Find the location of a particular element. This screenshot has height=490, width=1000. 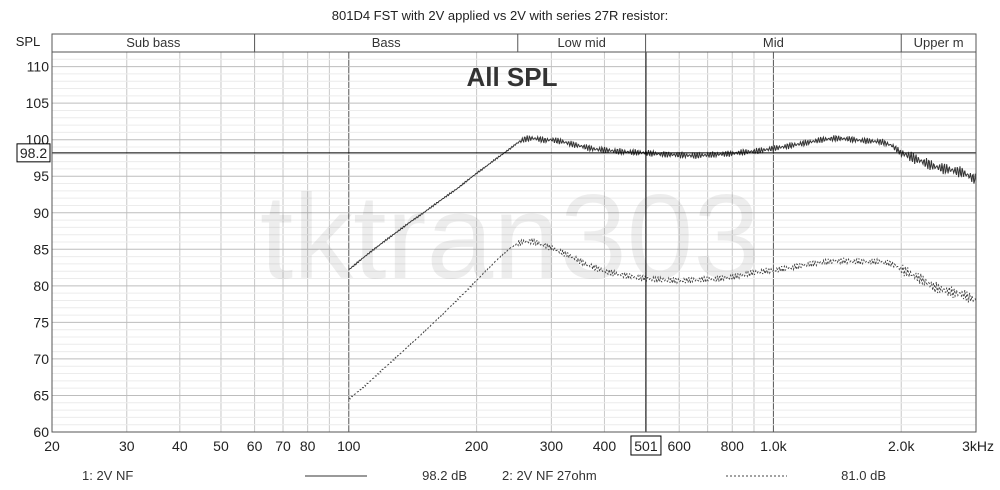

x-tick-label: 1.0k is located at coordinates (773, 446).